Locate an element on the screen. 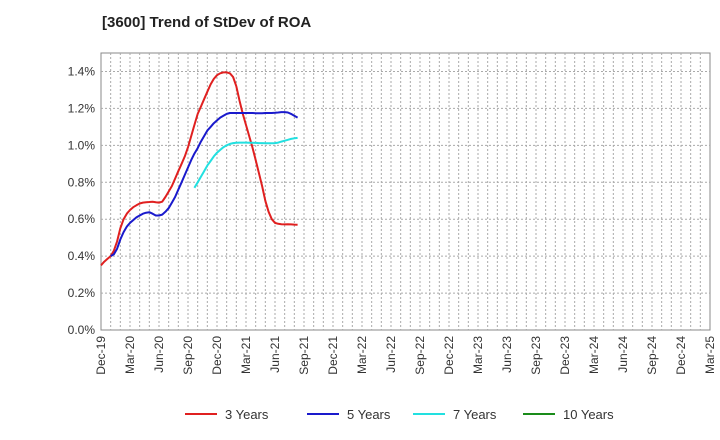 This screenshot has height=440, width=720. x-tick-label: Jun-24 is located at coordinates (623, 354).